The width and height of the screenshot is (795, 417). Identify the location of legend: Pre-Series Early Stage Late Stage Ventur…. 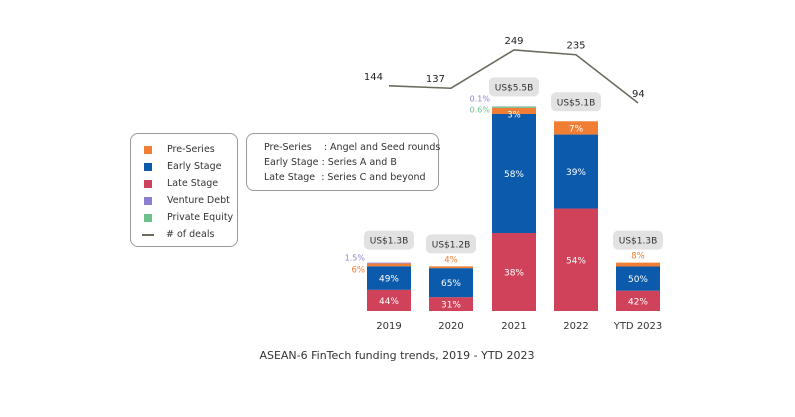
(184, 190).